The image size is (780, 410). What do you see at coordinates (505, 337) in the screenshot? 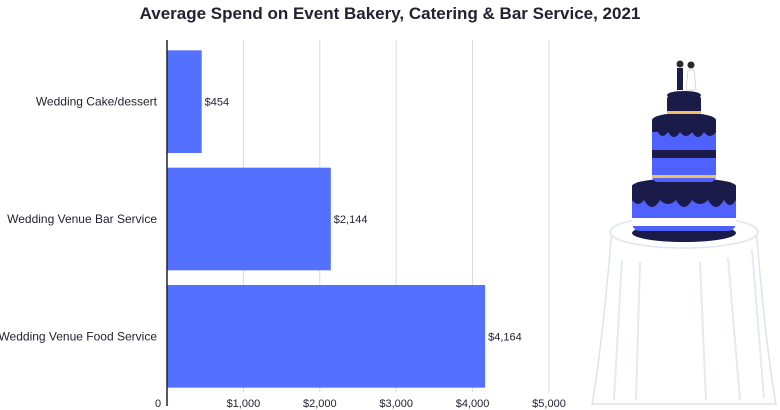
I see `value-label: $4,164` at bounding box center [505, 337].